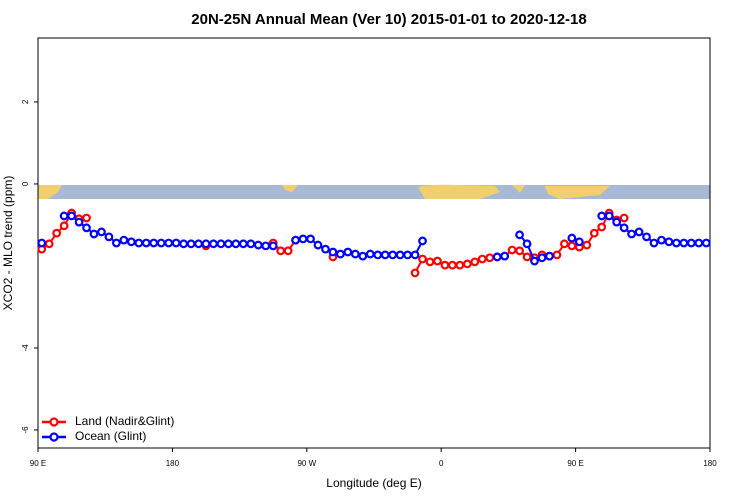  Describe the element at coordinates (124, 421) in the screenshot. I see `legend-label: Land (Nadir&Glint)` at that location.